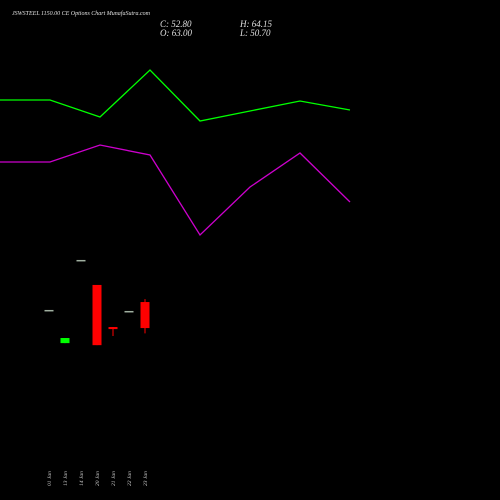 This screenshot has height=500, width=500. I want to click on x-tick-label: 22 Jan, so click(130, 478).